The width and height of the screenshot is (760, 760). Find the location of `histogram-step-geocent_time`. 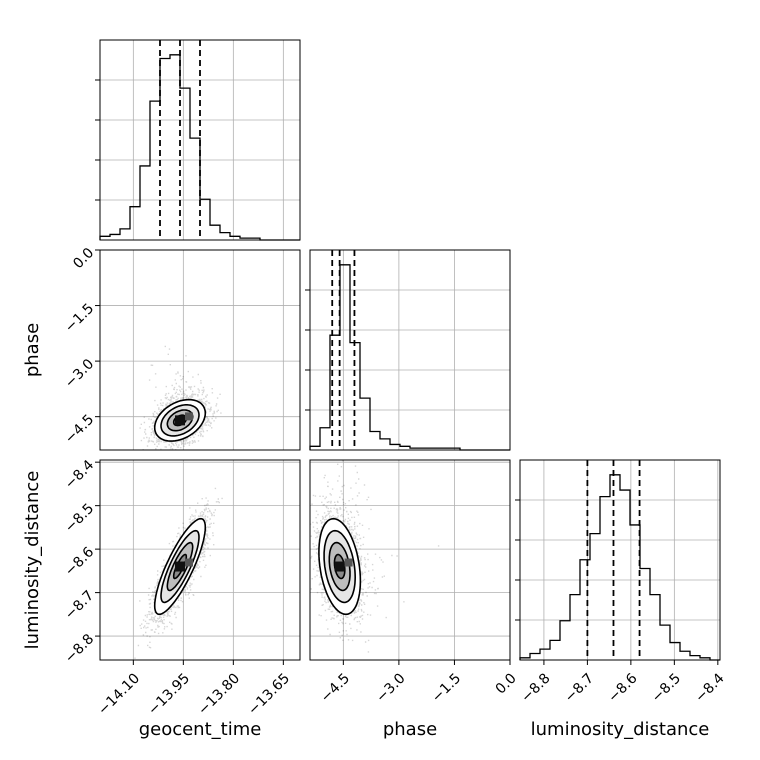

histogram-step-geocent_time is located at coordinates (199, 147).